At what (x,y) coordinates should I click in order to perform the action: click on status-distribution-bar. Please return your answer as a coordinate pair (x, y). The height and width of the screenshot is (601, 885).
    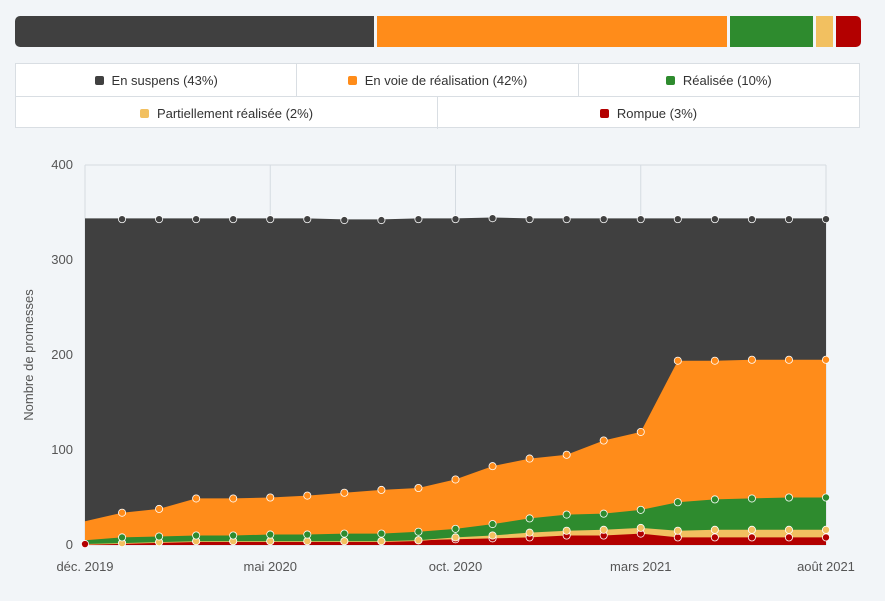
    Looking at the image, I should click on (438, 31).